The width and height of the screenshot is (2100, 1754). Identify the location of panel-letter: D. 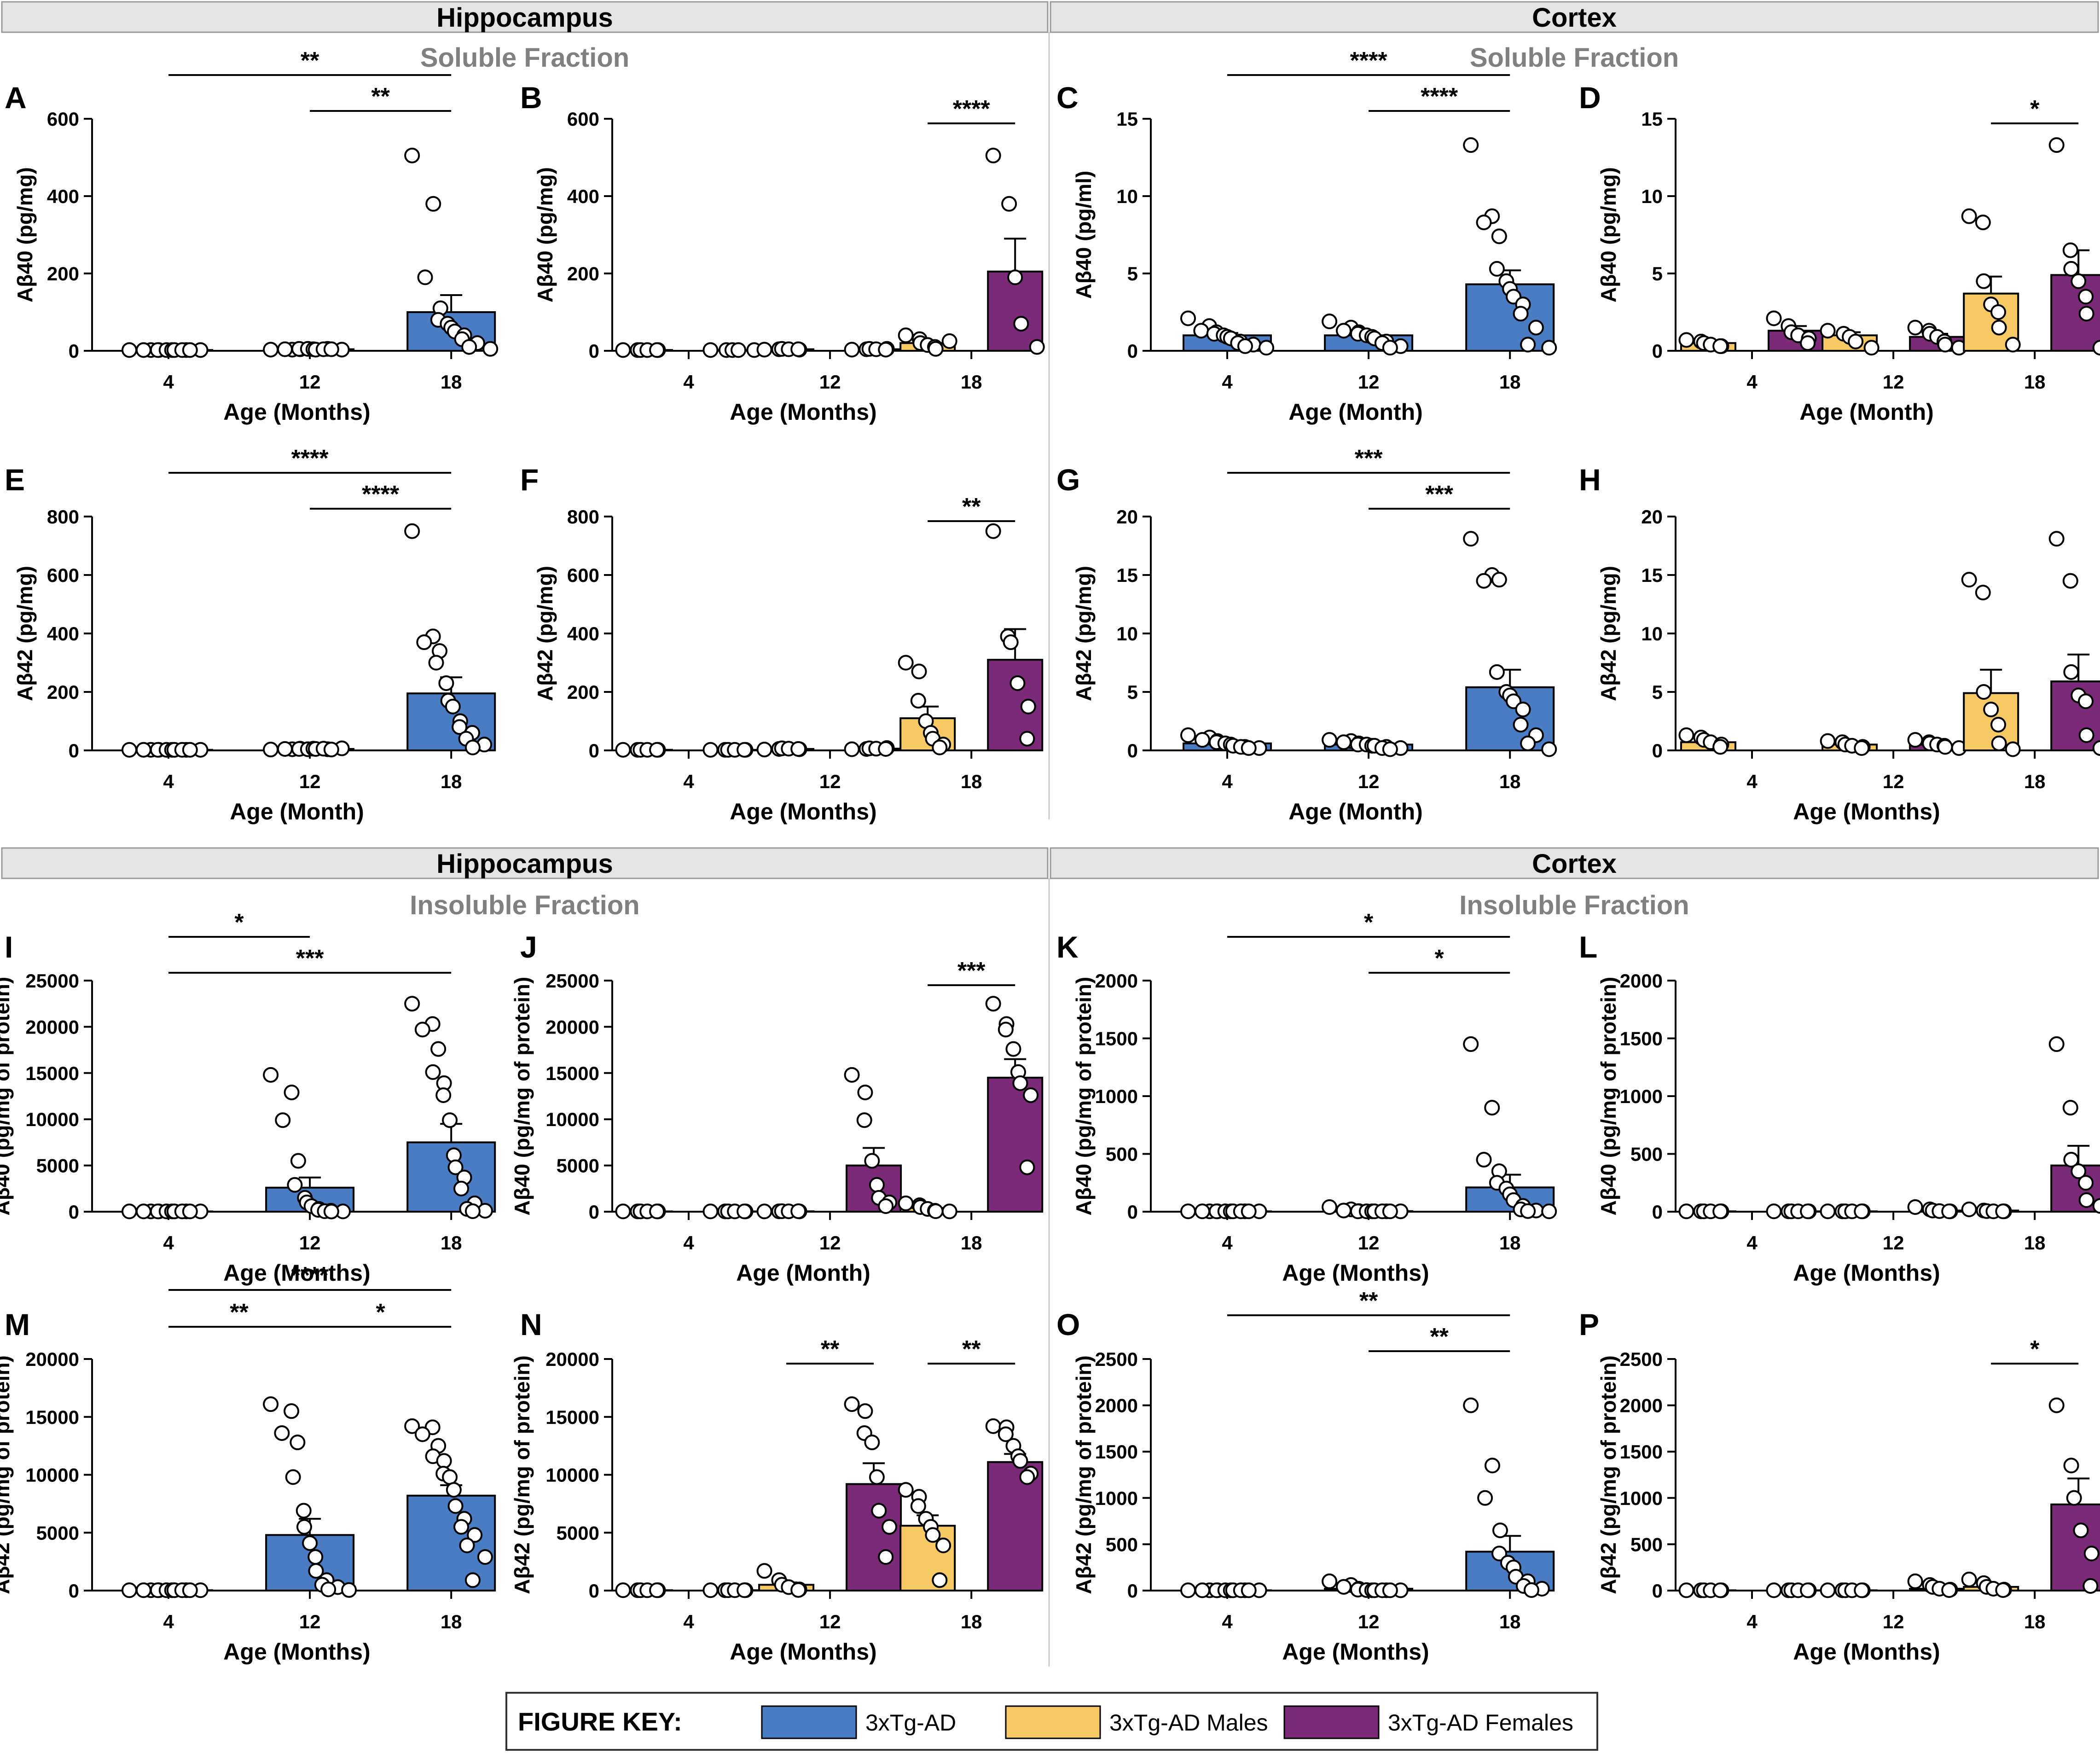
(1590, 98).